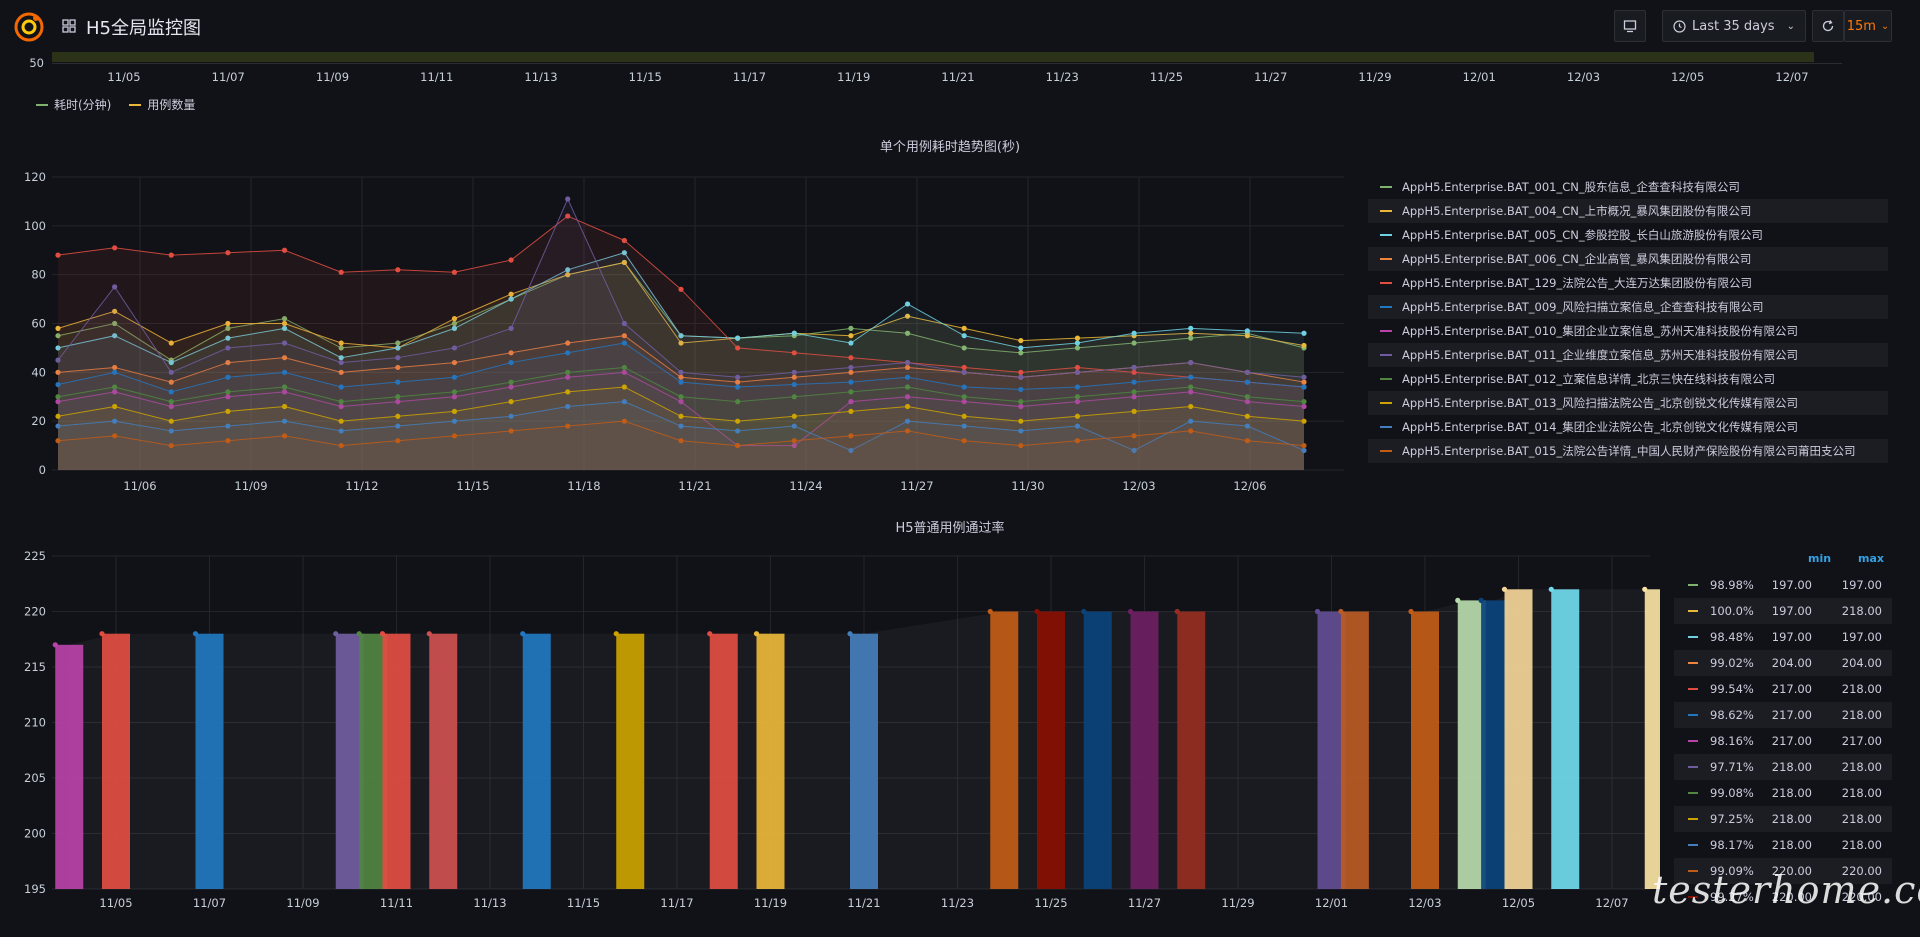  I want to click on series-area, so click(681, 435).